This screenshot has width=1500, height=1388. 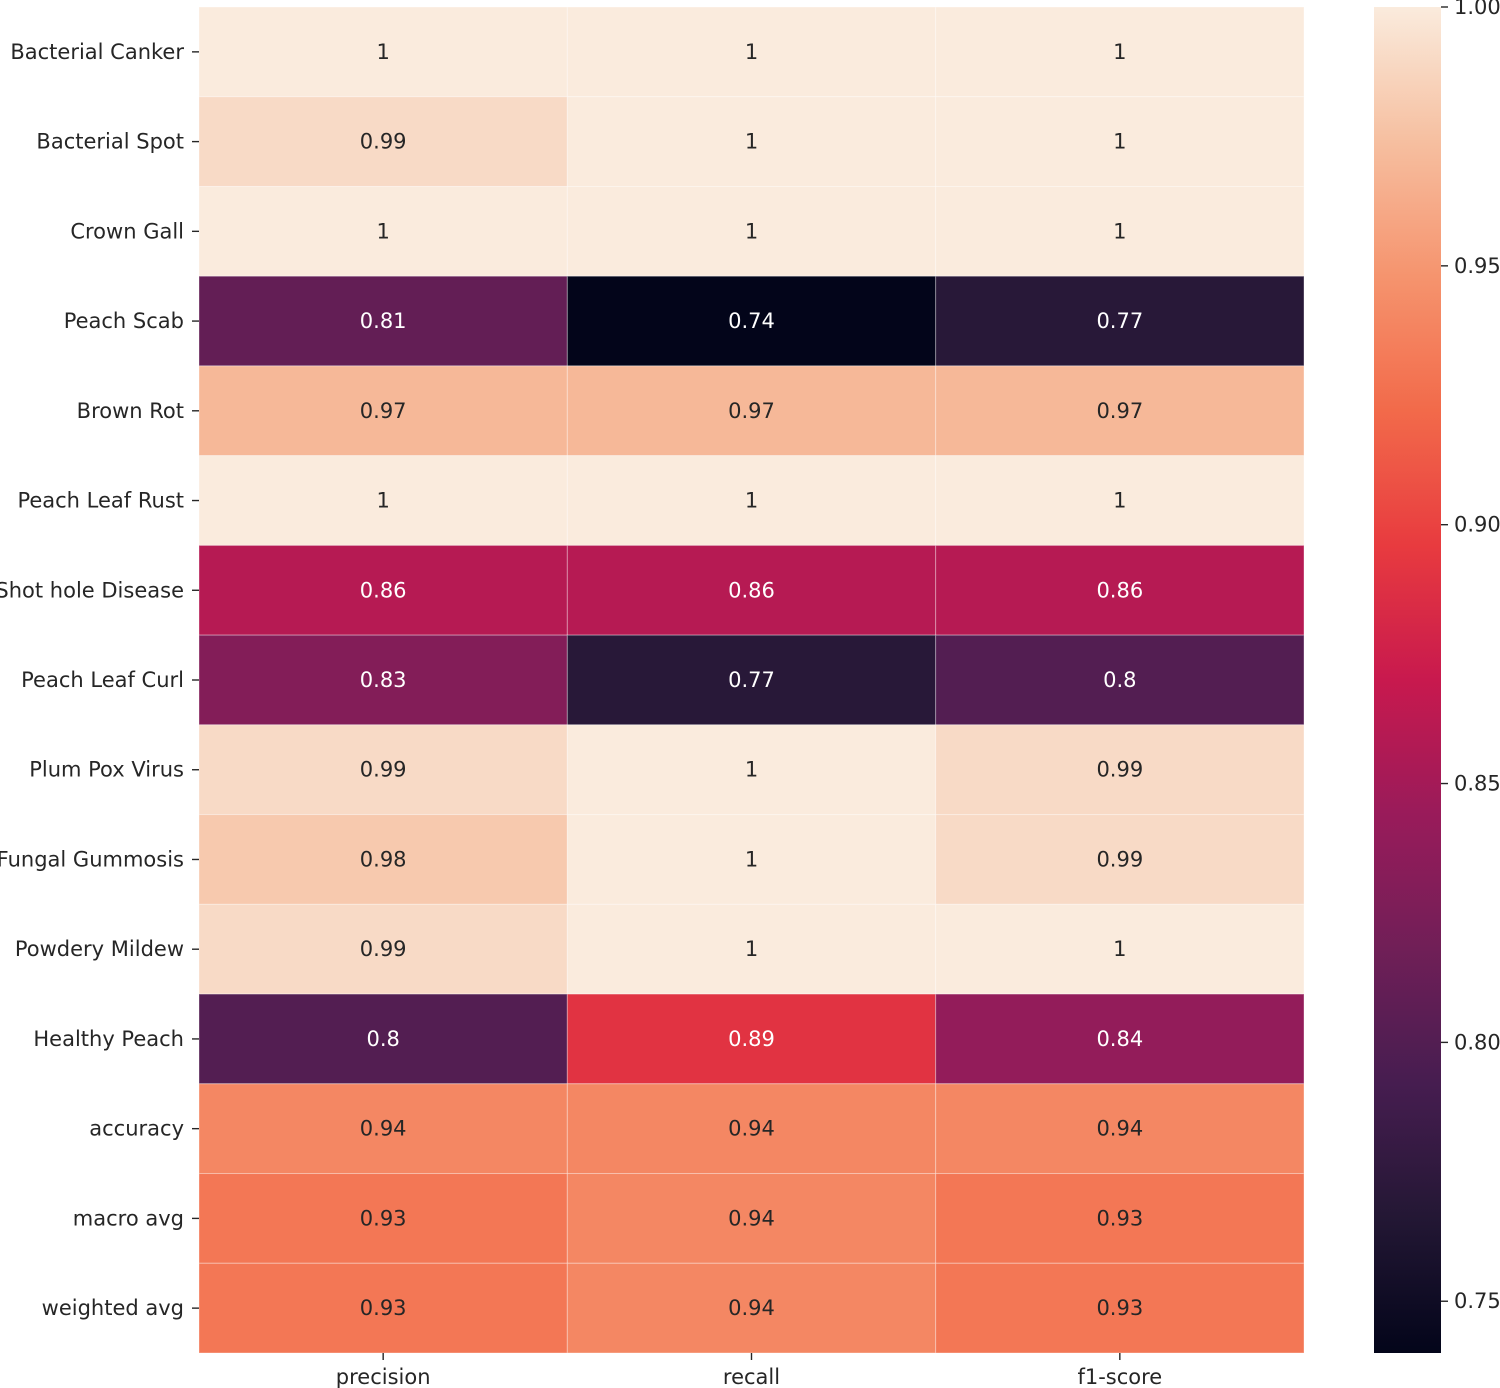 I want to click on row-tick-label: Bacterial Canker, so click(x=97, y=52).